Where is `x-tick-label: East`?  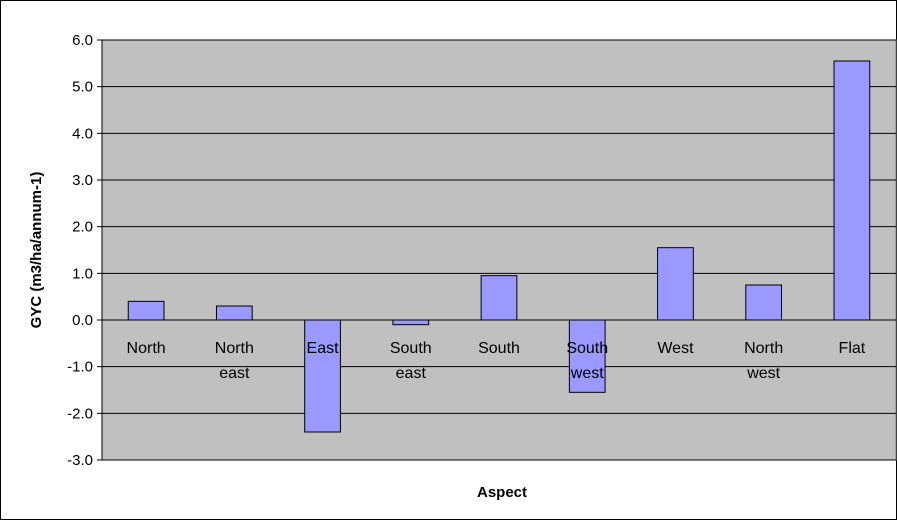
x-tick-label: East is located at coordinates (323, 348).